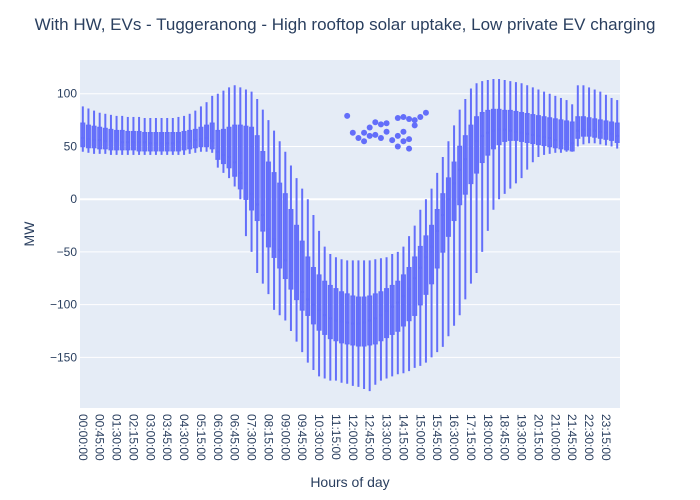 This screenshot has height=500, width=700. I want to click on box-14:15, so click(403, 310).